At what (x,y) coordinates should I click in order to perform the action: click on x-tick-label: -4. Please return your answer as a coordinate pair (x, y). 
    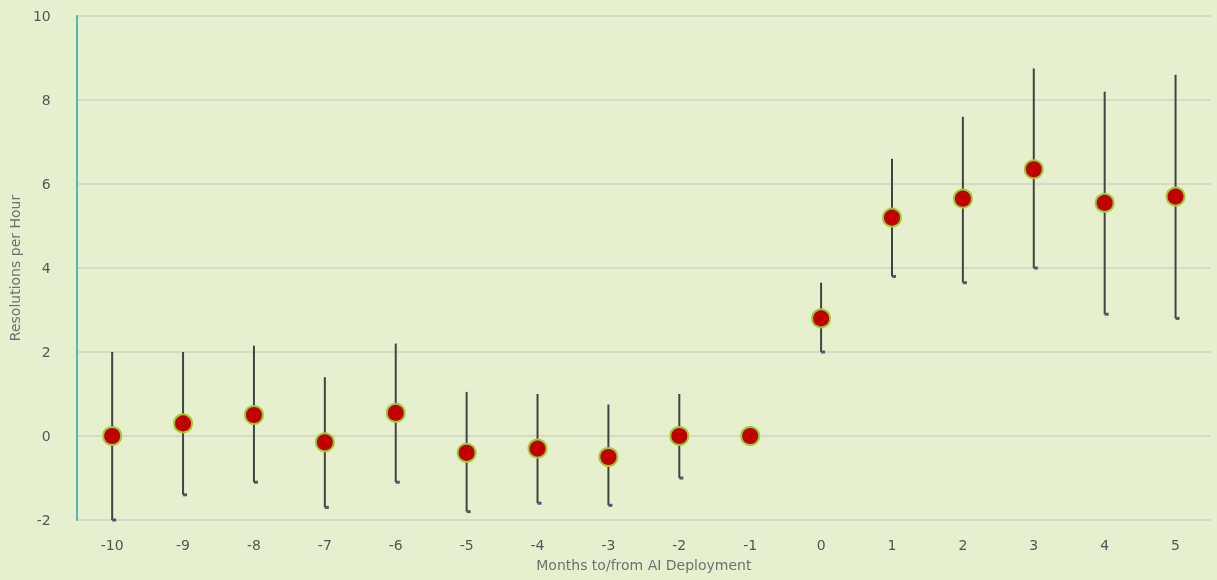
    Looking at the image, I should click on (537, 545).